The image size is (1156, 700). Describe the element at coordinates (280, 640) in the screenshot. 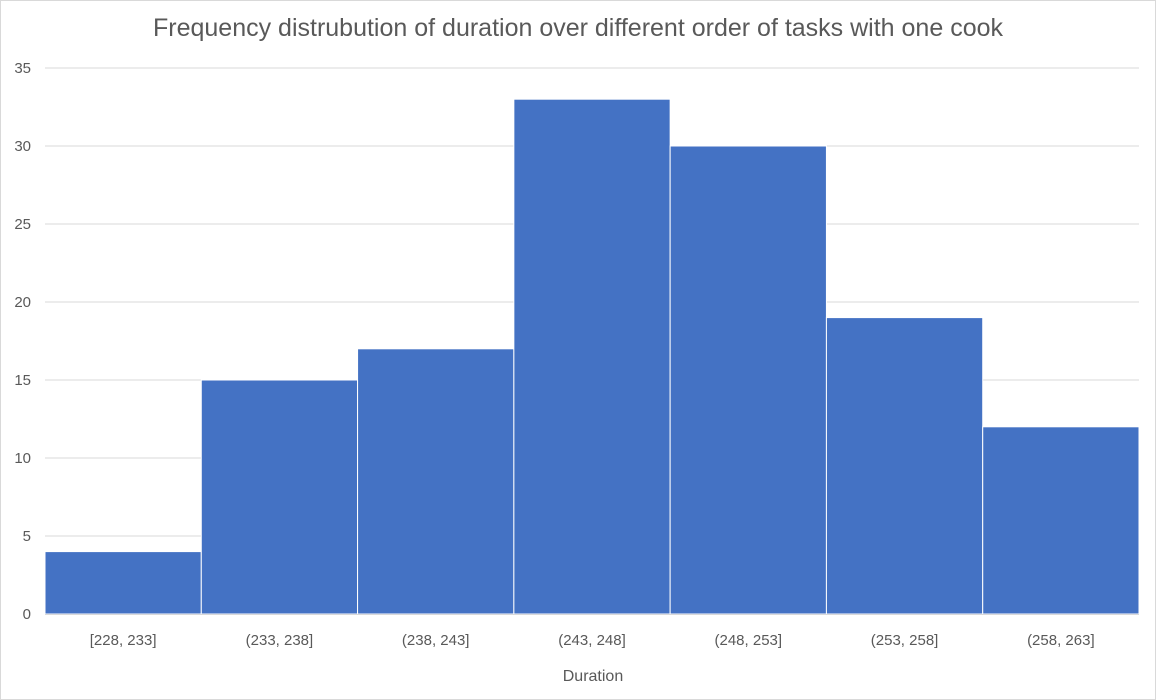

I see `x-tick-label: (233, 238]` at that location.